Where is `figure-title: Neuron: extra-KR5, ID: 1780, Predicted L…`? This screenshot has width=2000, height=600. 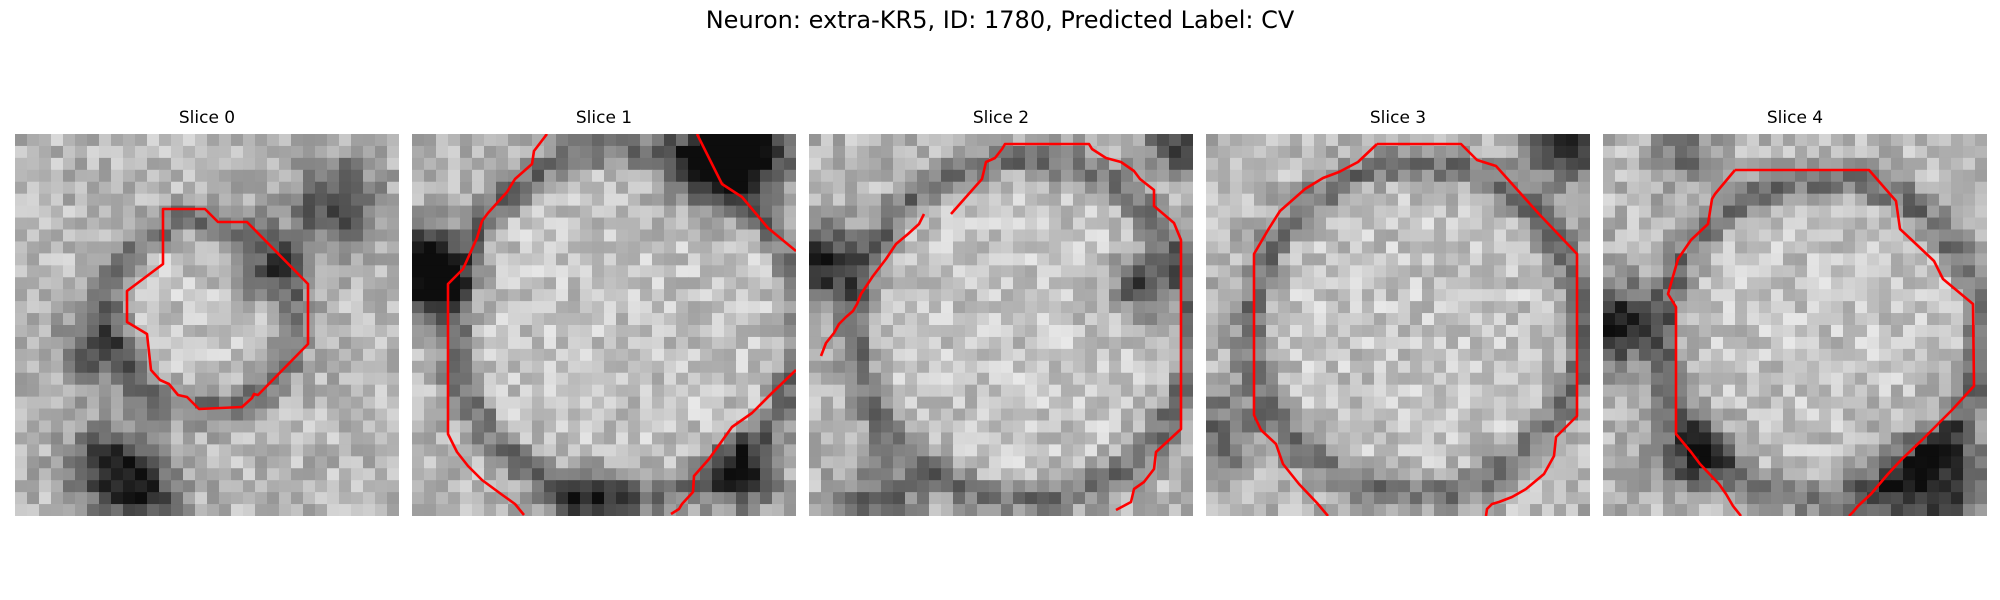
figure-title: Neuron: extra-KR5, ID: 1780, Predicted L… is located at coordinates (1000, 20).